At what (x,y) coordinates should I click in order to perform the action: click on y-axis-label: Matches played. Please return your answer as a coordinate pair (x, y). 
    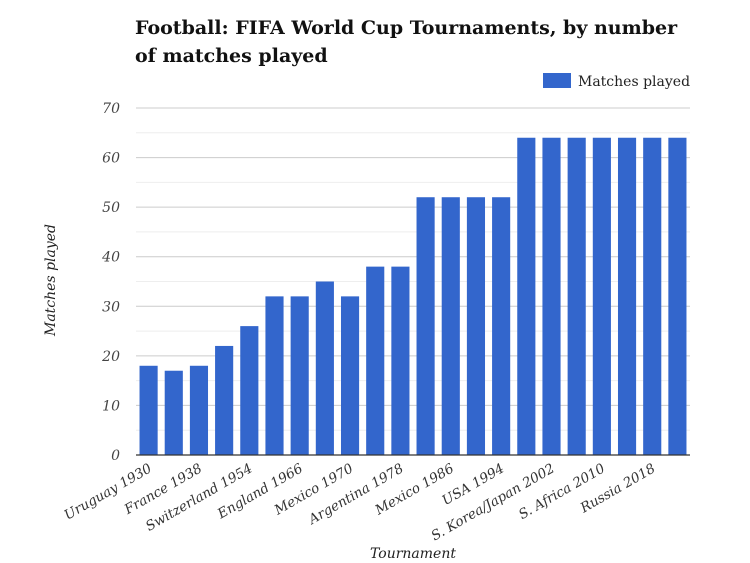
    Looking at the image, I should click on (51, 280).